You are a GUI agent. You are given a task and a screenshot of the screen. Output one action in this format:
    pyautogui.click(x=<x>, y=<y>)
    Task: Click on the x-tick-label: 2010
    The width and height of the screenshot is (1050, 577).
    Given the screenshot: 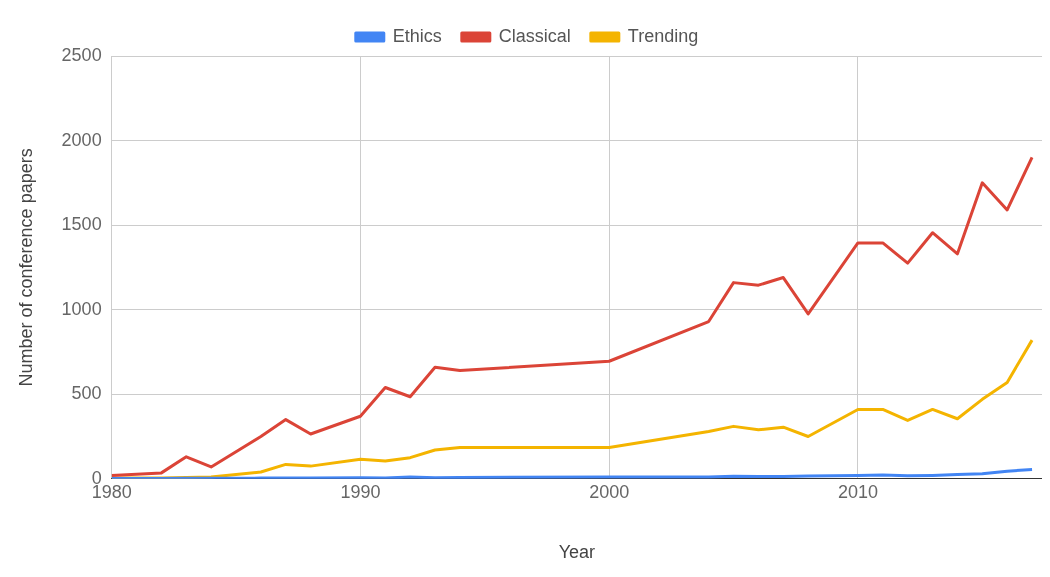 What is the action you would take?
    pyautogui.click(x=857, y=491)
    